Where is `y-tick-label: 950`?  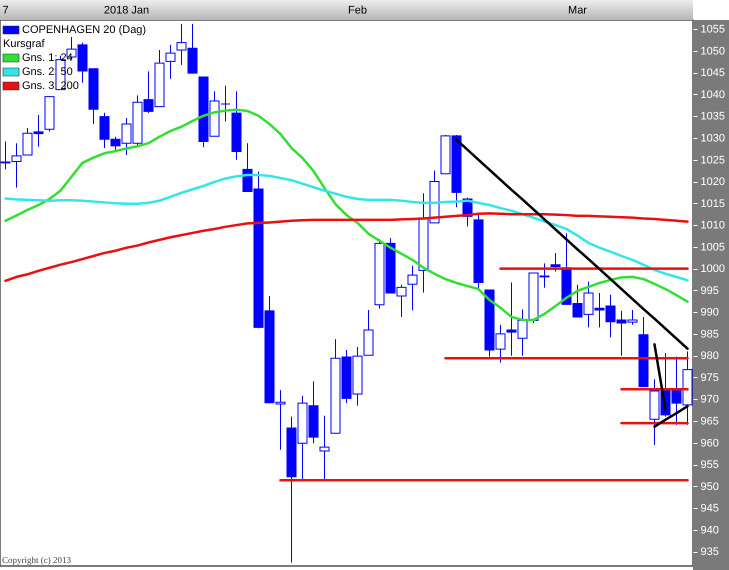 y-tick-label: 950 is located at coordinates (709, 486).